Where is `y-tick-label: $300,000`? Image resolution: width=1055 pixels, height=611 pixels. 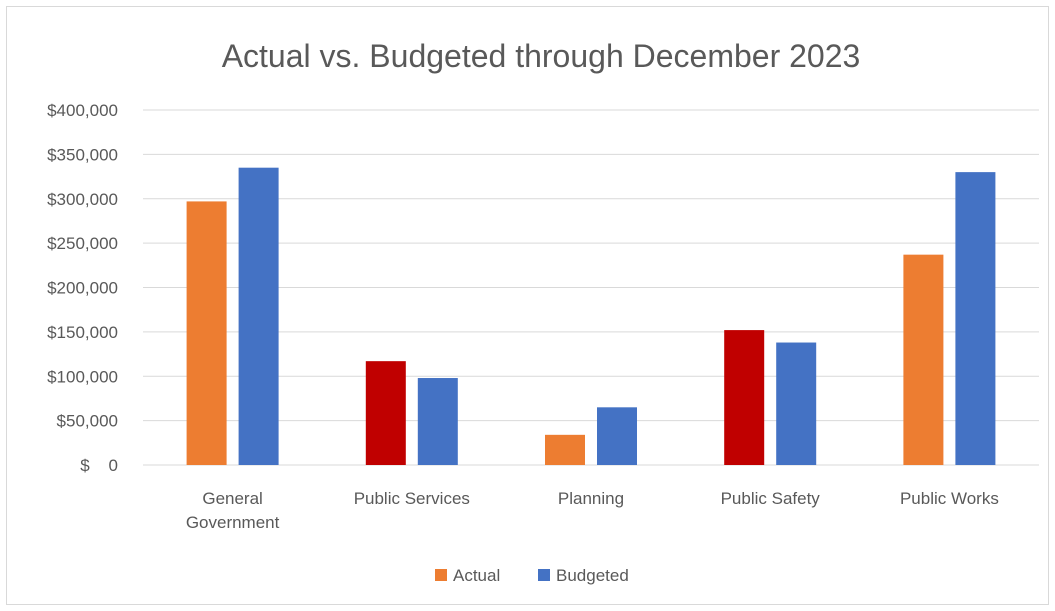
y-tick-label: $300,000 is located at coordinates (82, 199).